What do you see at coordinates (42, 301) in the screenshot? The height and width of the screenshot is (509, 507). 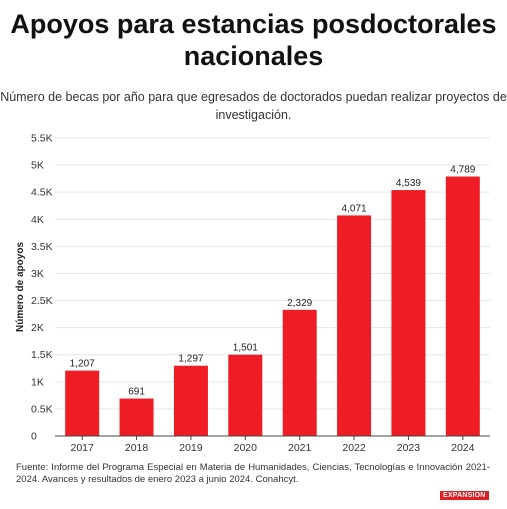 I see `y-tick-label: 2.5K` at bounding box center [42, 301].